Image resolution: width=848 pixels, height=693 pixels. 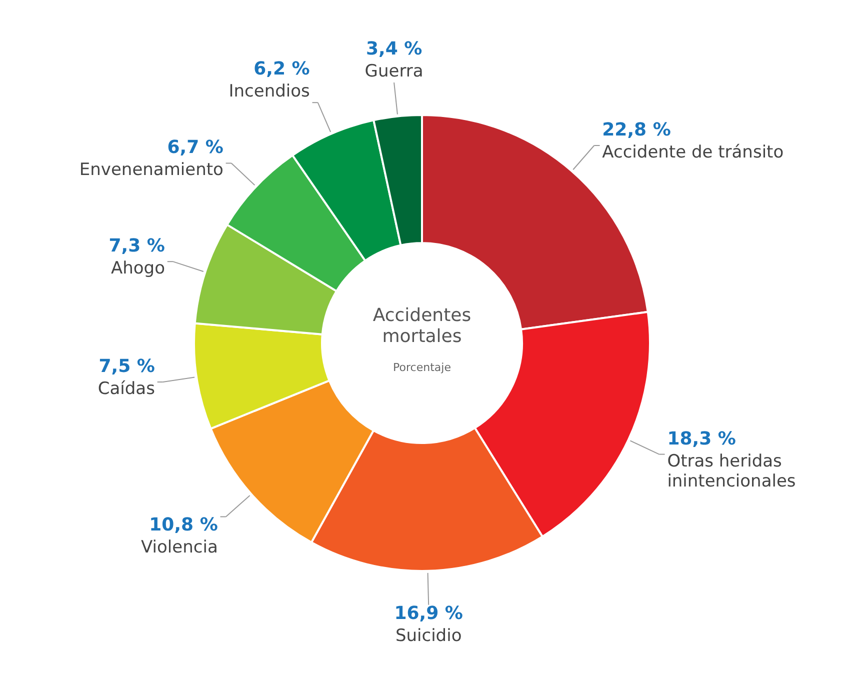 What do you see at coordinates (636, 130) in the screenshot?
I see `data-label: 22,8 %` at bounding box center [636, 130].